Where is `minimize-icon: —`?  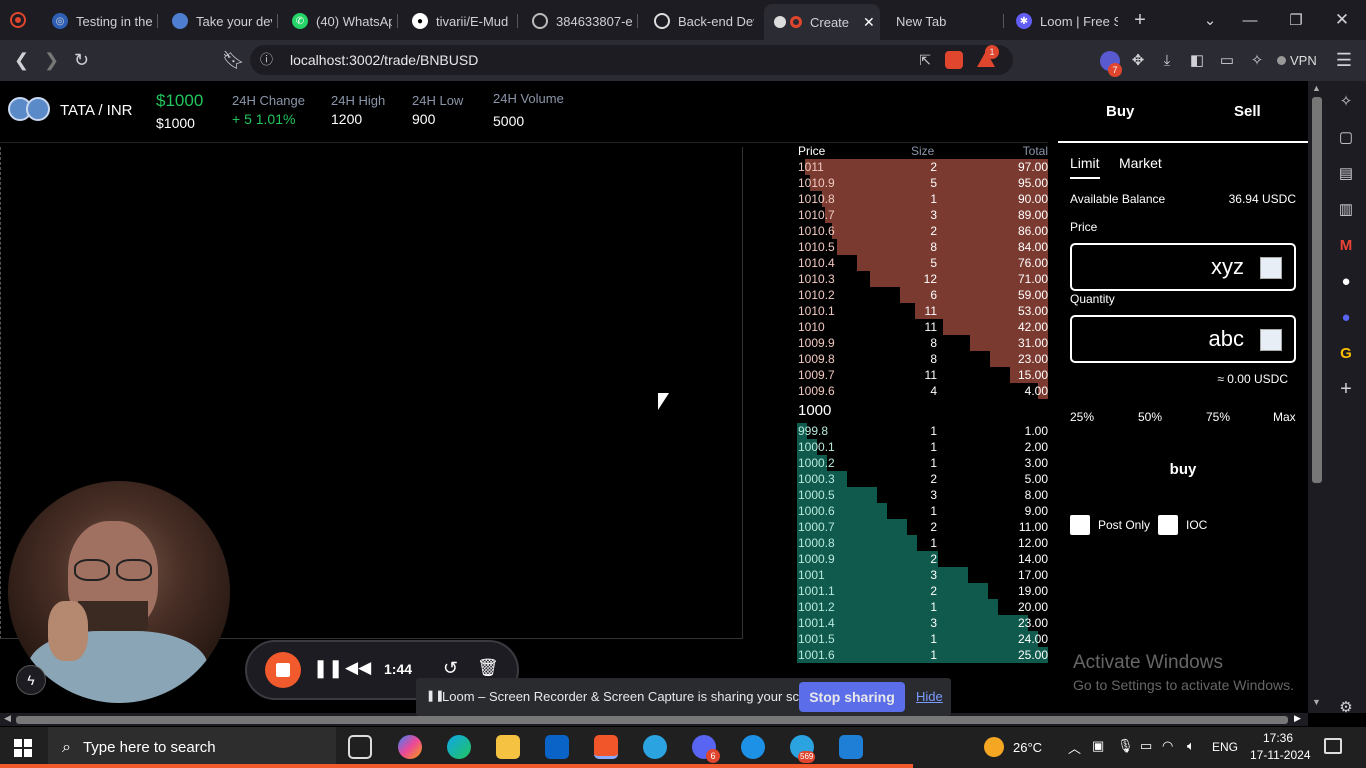
minimize-icon: — is located at coordinates (1250, 20).